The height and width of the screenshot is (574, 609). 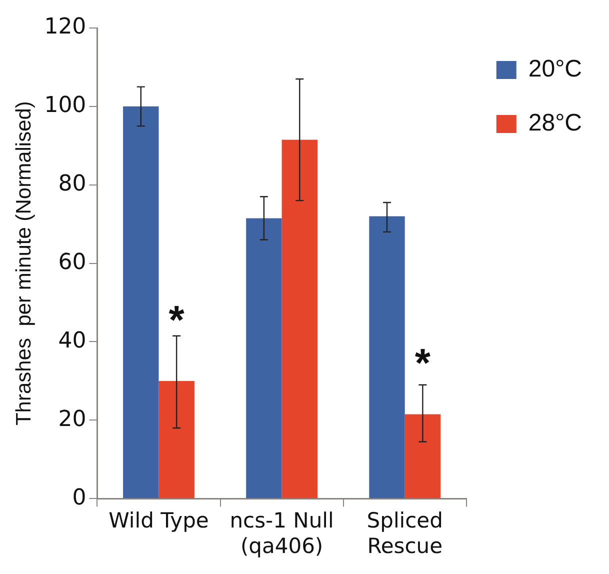 What do you see at coordinates (72, 184) in the screenshot?
I see `y-tick-label: 80` at bounding box center [72, 184].